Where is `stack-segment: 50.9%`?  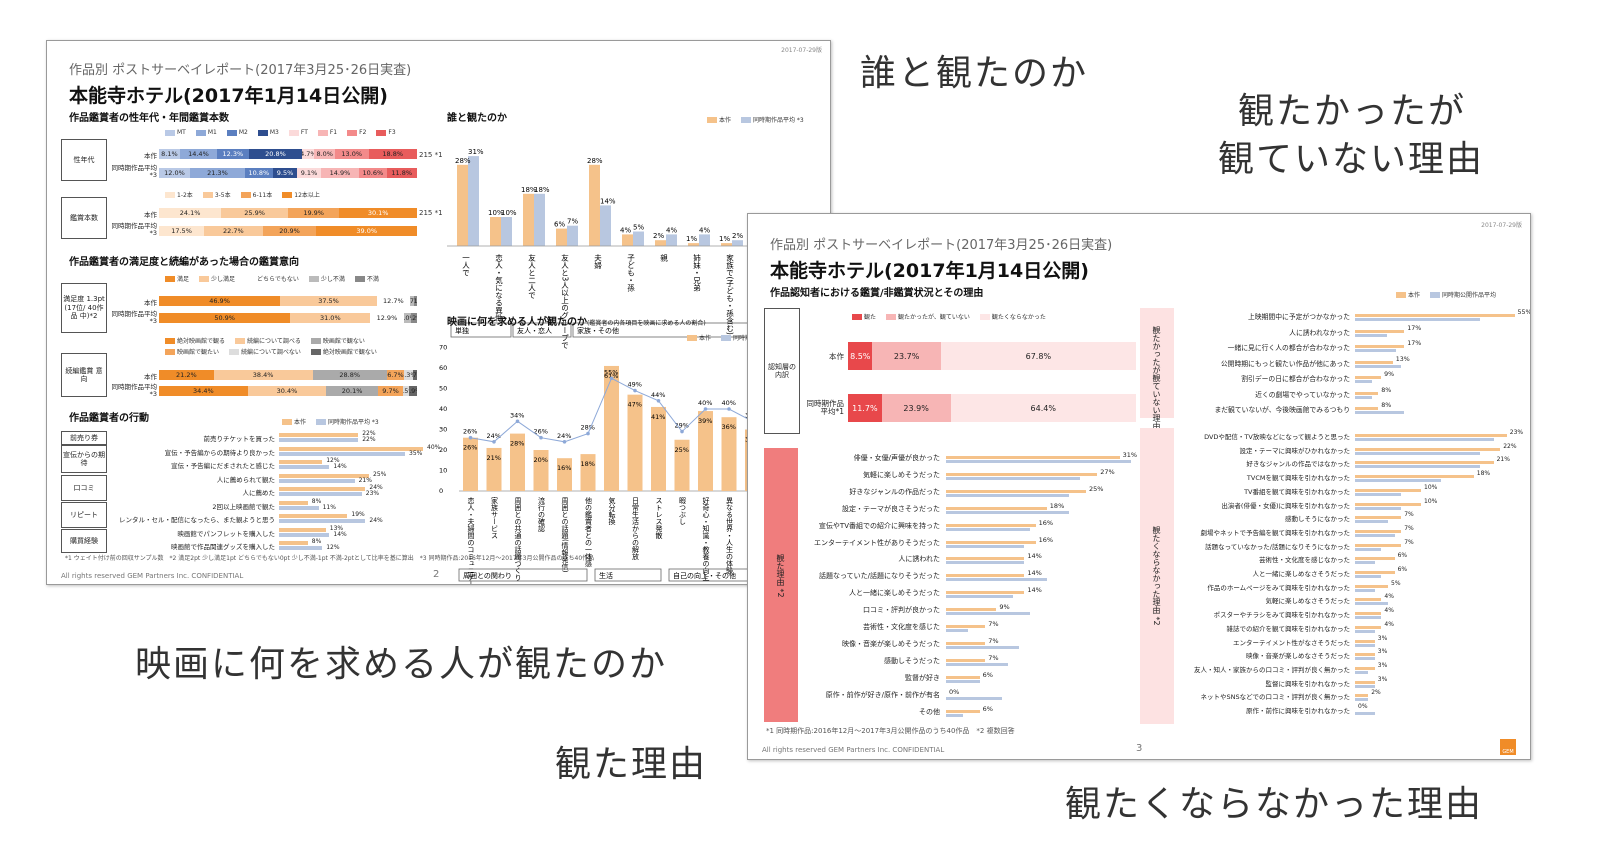
stack-segment: 50.9% is located at coordinates (225, 318).